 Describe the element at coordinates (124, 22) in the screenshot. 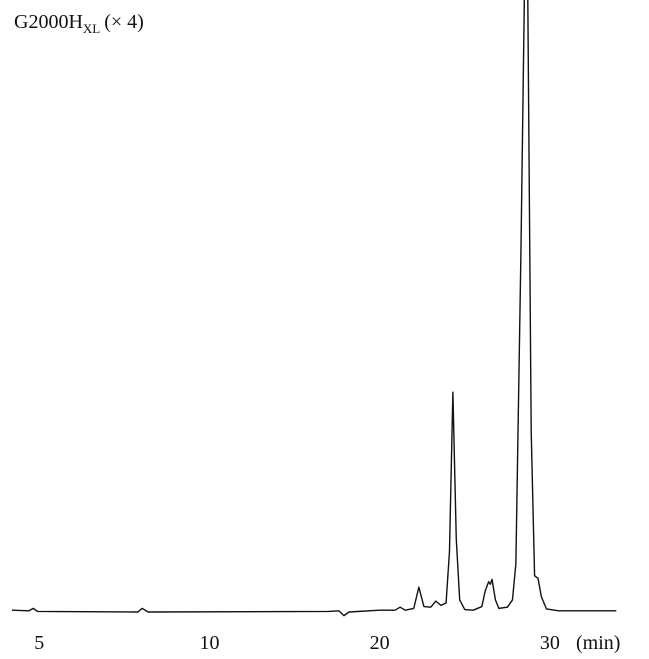

I see `title-suffix: (× 4)` at that location.